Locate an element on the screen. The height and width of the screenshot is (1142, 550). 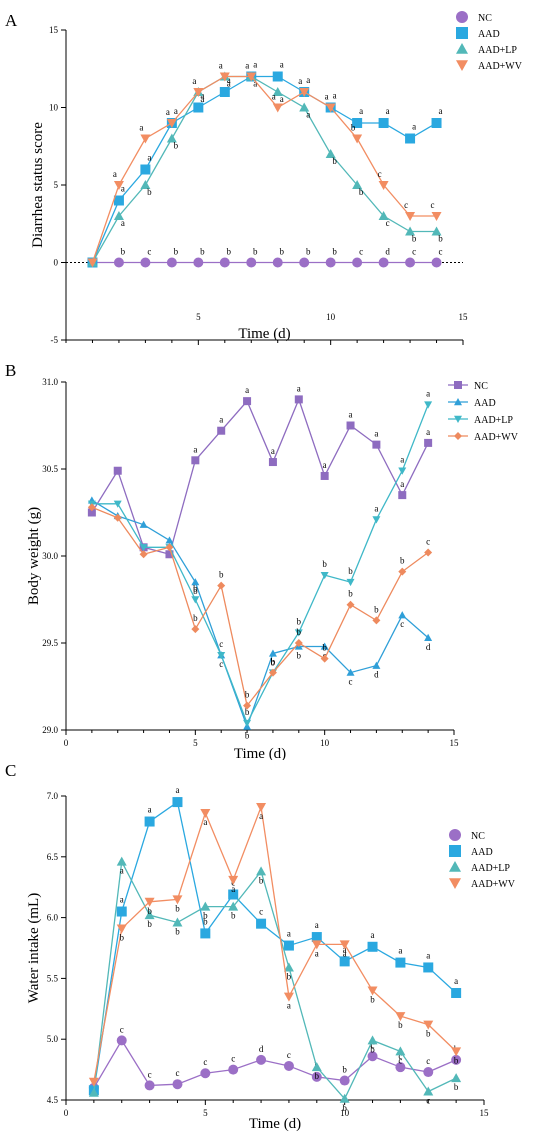
data-label: d is located at coordinates (376, 675).